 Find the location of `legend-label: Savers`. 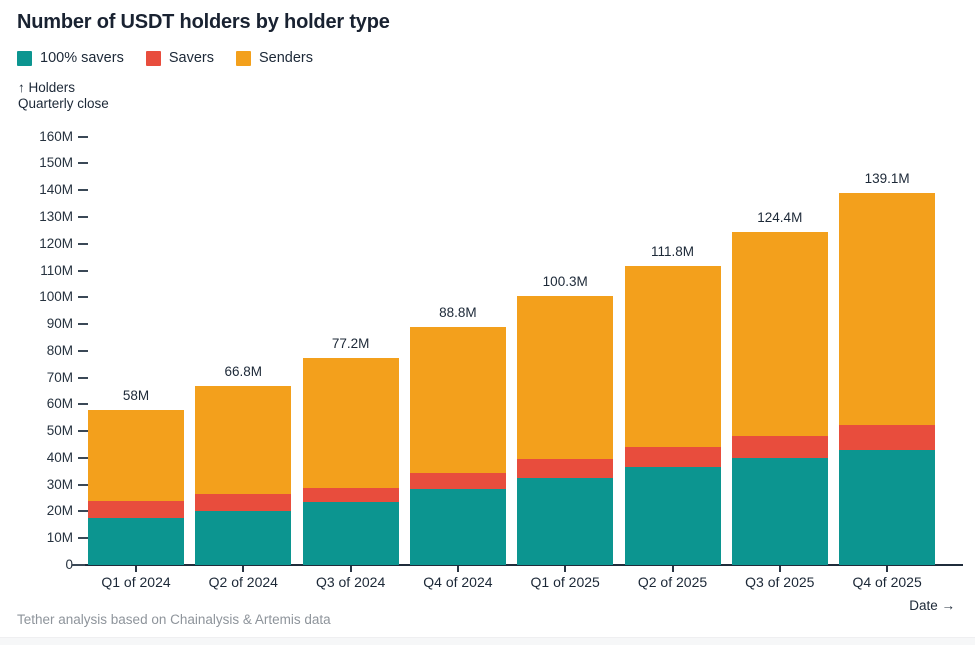

legend-label: Savers is located at coordinates (191, 58).